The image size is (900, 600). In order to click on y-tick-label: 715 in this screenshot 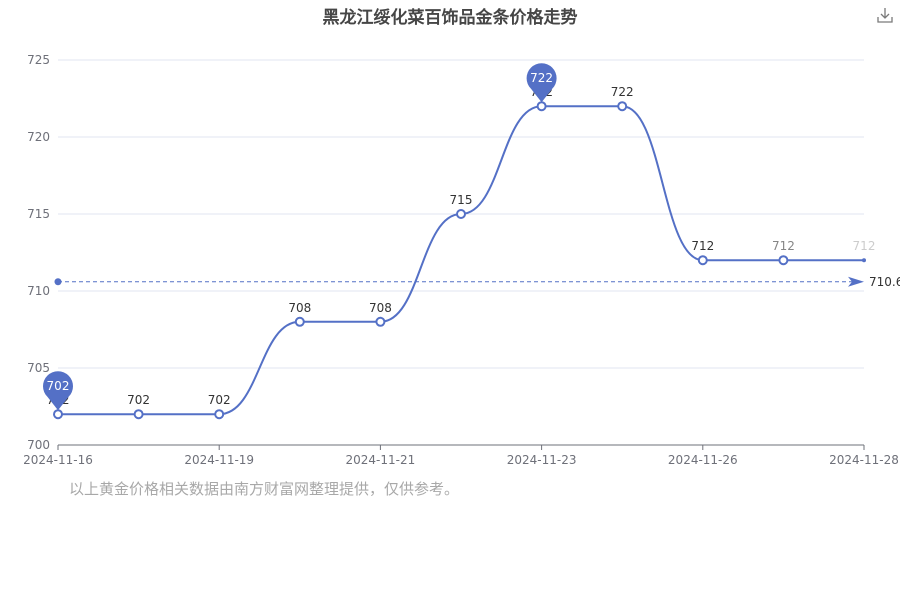, I will do `click(38, 214)`.